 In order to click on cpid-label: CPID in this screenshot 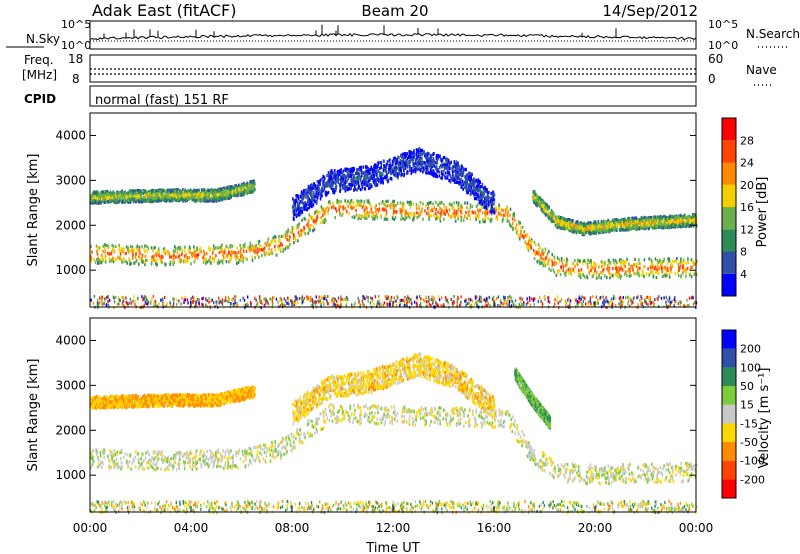, I will do `click(40, 99)`.